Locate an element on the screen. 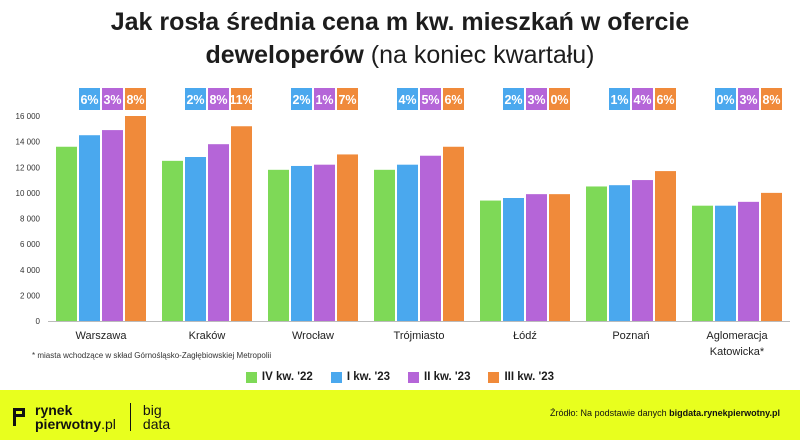 Image resolution: width=800 pixels, height=440 pixels. legend-label: IV kw. '22 is located at coordinates (287, 377).